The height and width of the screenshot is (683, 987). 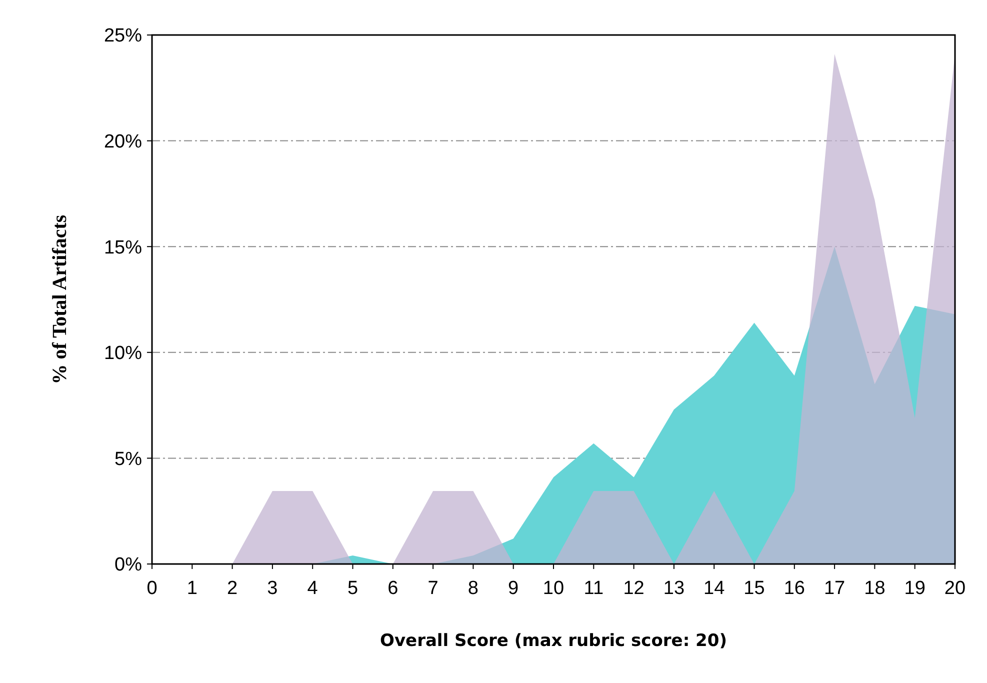 I want to click on x-tick-label: 4, so click(x=312, y=588).